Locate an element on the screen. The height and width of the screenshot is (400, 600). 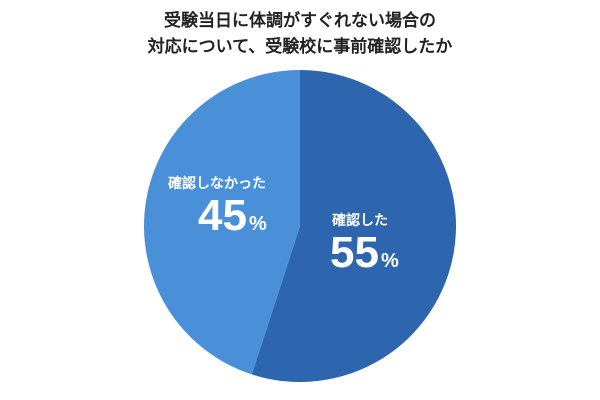
label-not-confirmed-name: 確認しなかった is located at coordinates (217, 184).